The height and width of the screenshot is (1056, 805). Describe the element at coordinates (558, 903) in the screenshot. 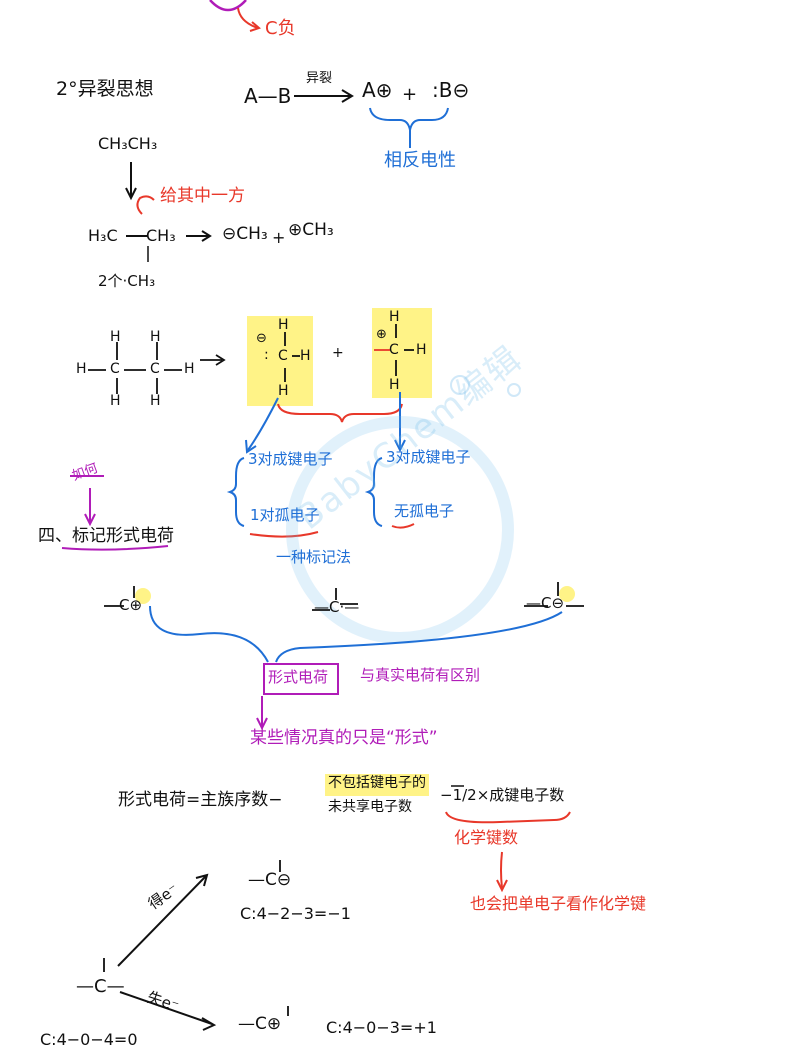

I see `single-electron-note: 也会把单电子看作化学键` at that location.